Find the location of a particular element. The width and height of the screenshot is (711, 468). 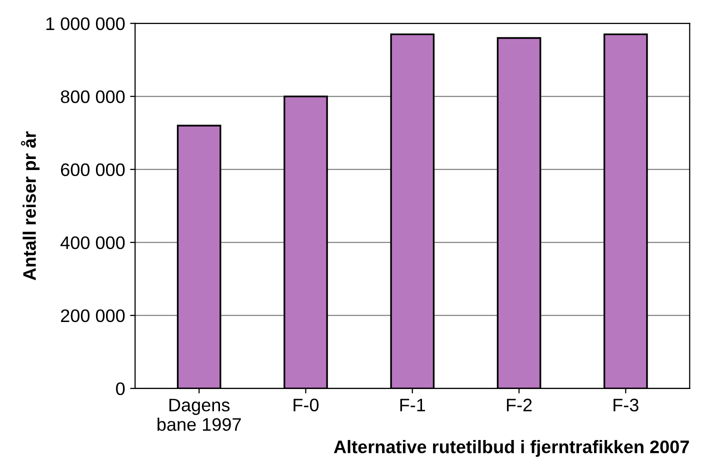

y-tick-label: 400 000 is located at coordinates (92, 243).